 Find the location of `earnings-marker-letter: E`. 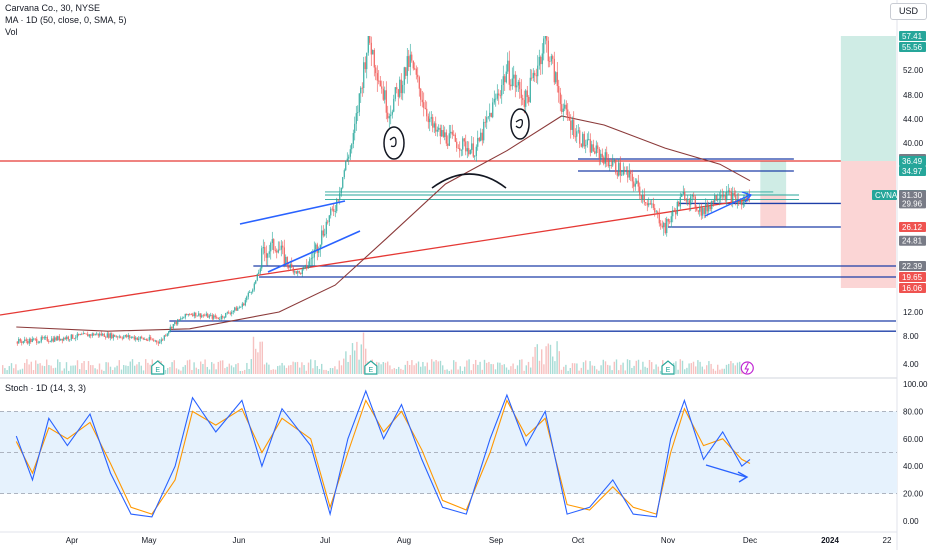

earnings-marker-letter: E is located at coordinates (371, 370).